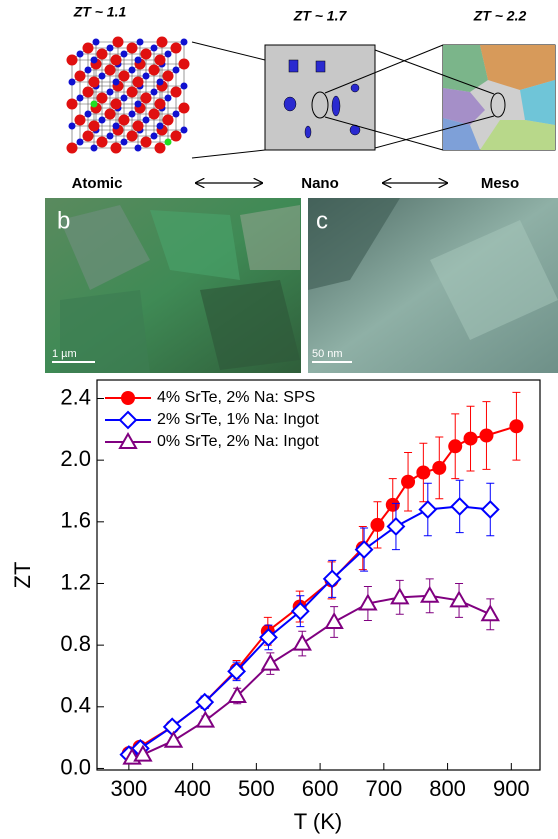 This screenshot has width=558, height=839. Describe the element at coordinates (320, 183) in the screenshot. I see `scale-label: Nano` at that location.